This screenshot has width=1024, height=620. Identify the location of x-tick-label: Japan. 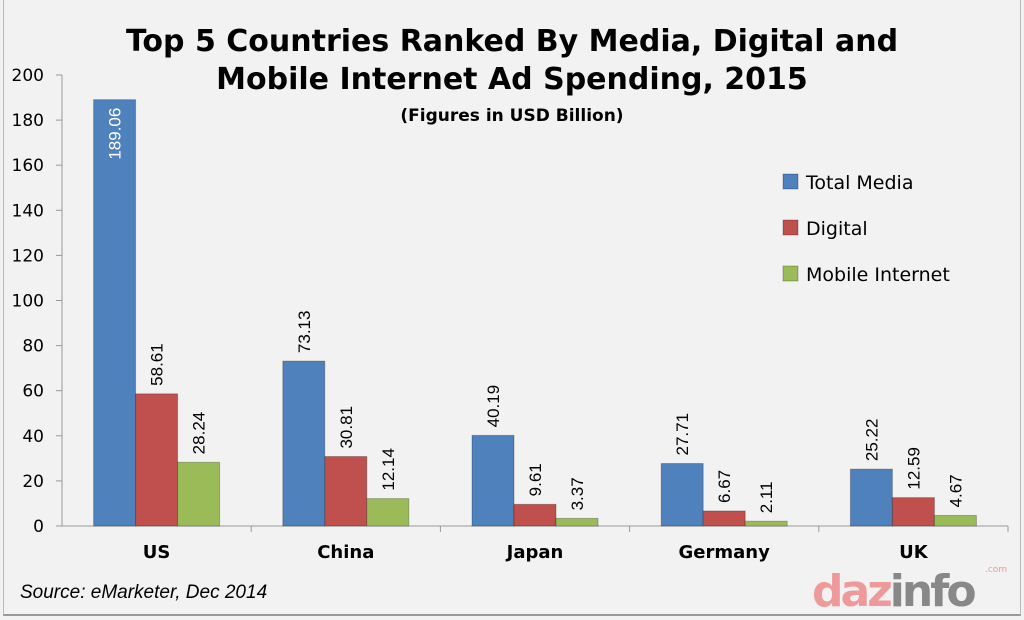
(534, 552).